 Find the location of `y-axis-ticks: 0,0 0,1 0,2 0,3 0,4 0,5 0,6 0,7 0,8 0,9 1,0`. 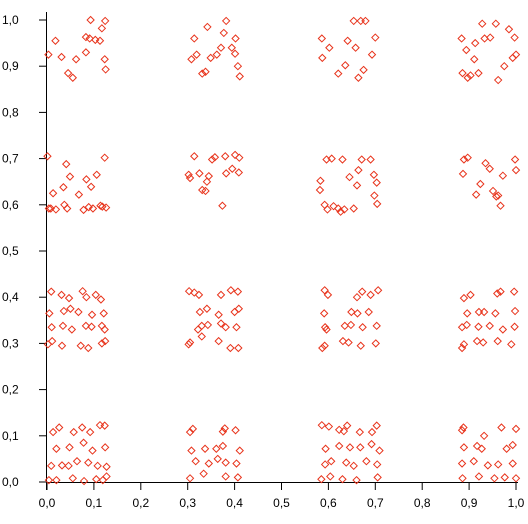

y-axis-ticks: 0,0 0,1 0,2 0,3 0,4 0,5 0,6 0,7 0,8 0,9 1,0 is located at coordinates (24, 251).